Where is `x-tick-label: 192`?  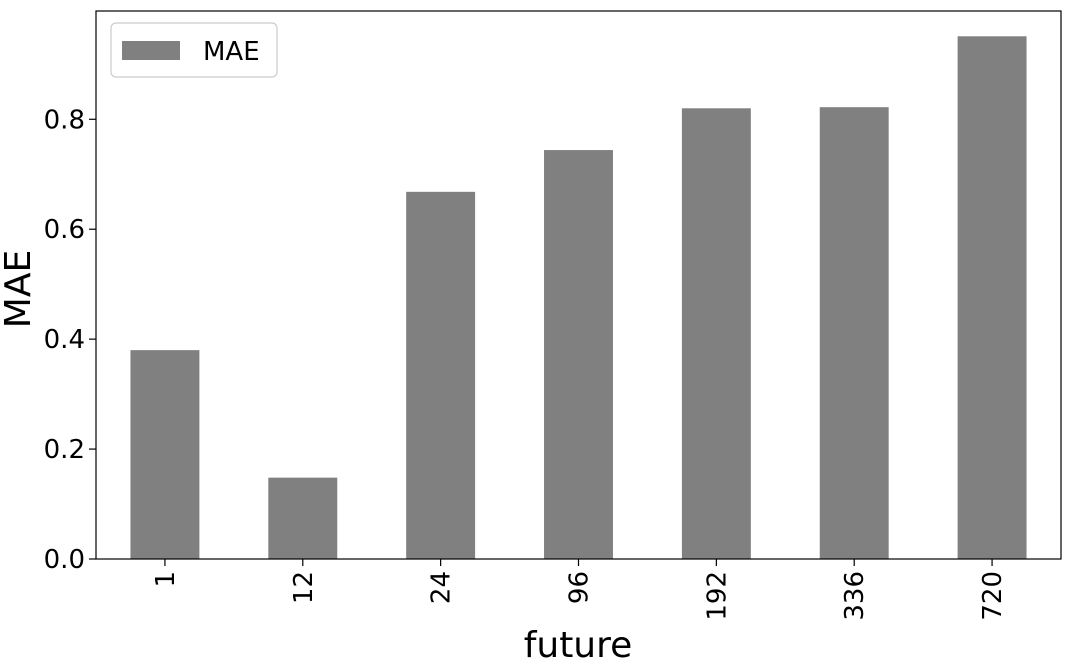 x-tick-label: 192 is located at coordinates (717, 596).